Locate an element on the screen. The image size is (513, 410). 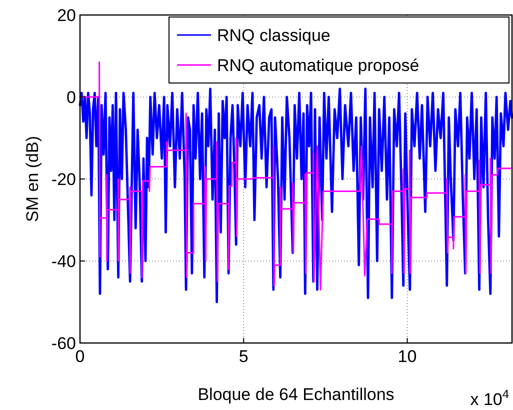
y-tick-label: 20 is located at coordinates (66, 15).